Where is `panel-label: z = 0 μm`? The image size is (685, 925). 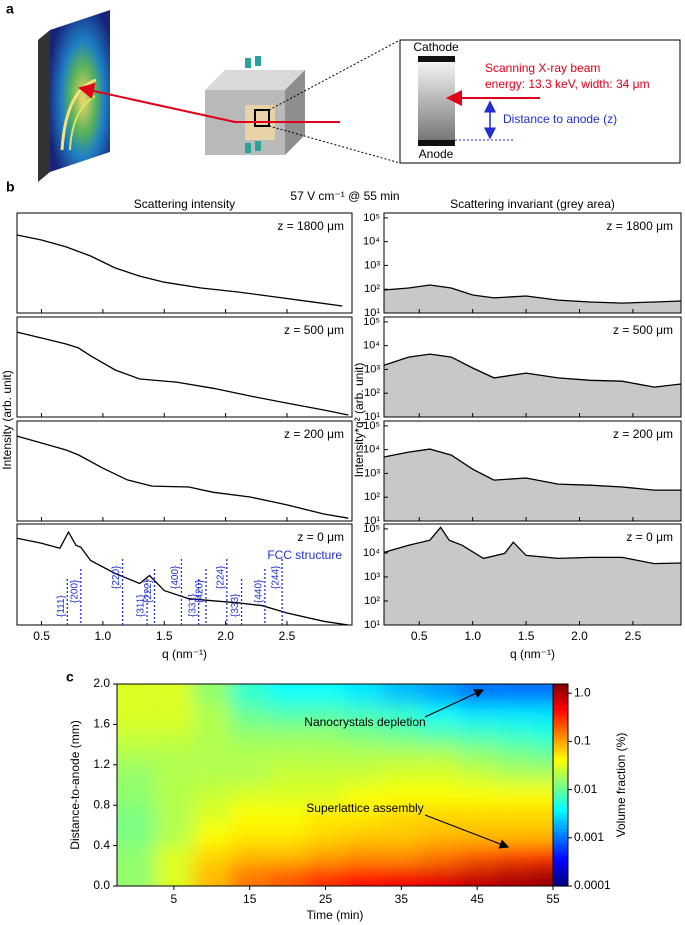
panel-label: z = 0 μm is located at coordinates (320, 537).